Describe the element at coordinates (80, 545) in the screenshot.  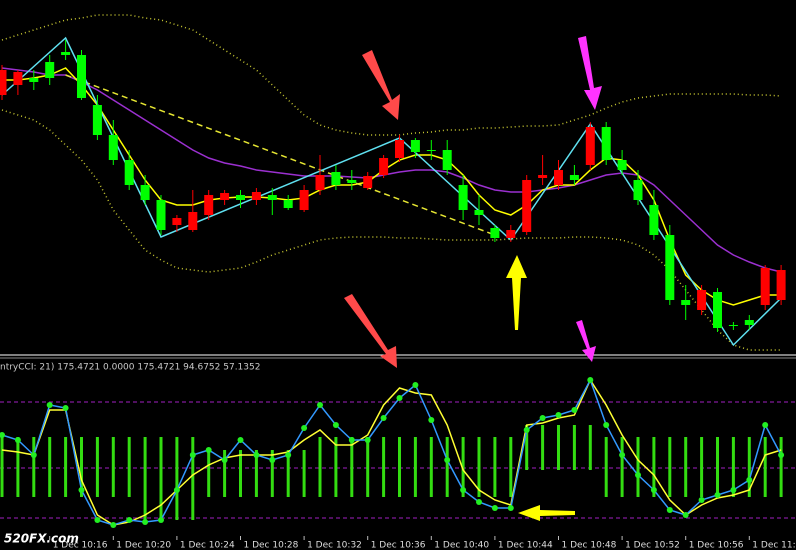
I see `x-tick-label: 1 Dec 10:16` at that location.